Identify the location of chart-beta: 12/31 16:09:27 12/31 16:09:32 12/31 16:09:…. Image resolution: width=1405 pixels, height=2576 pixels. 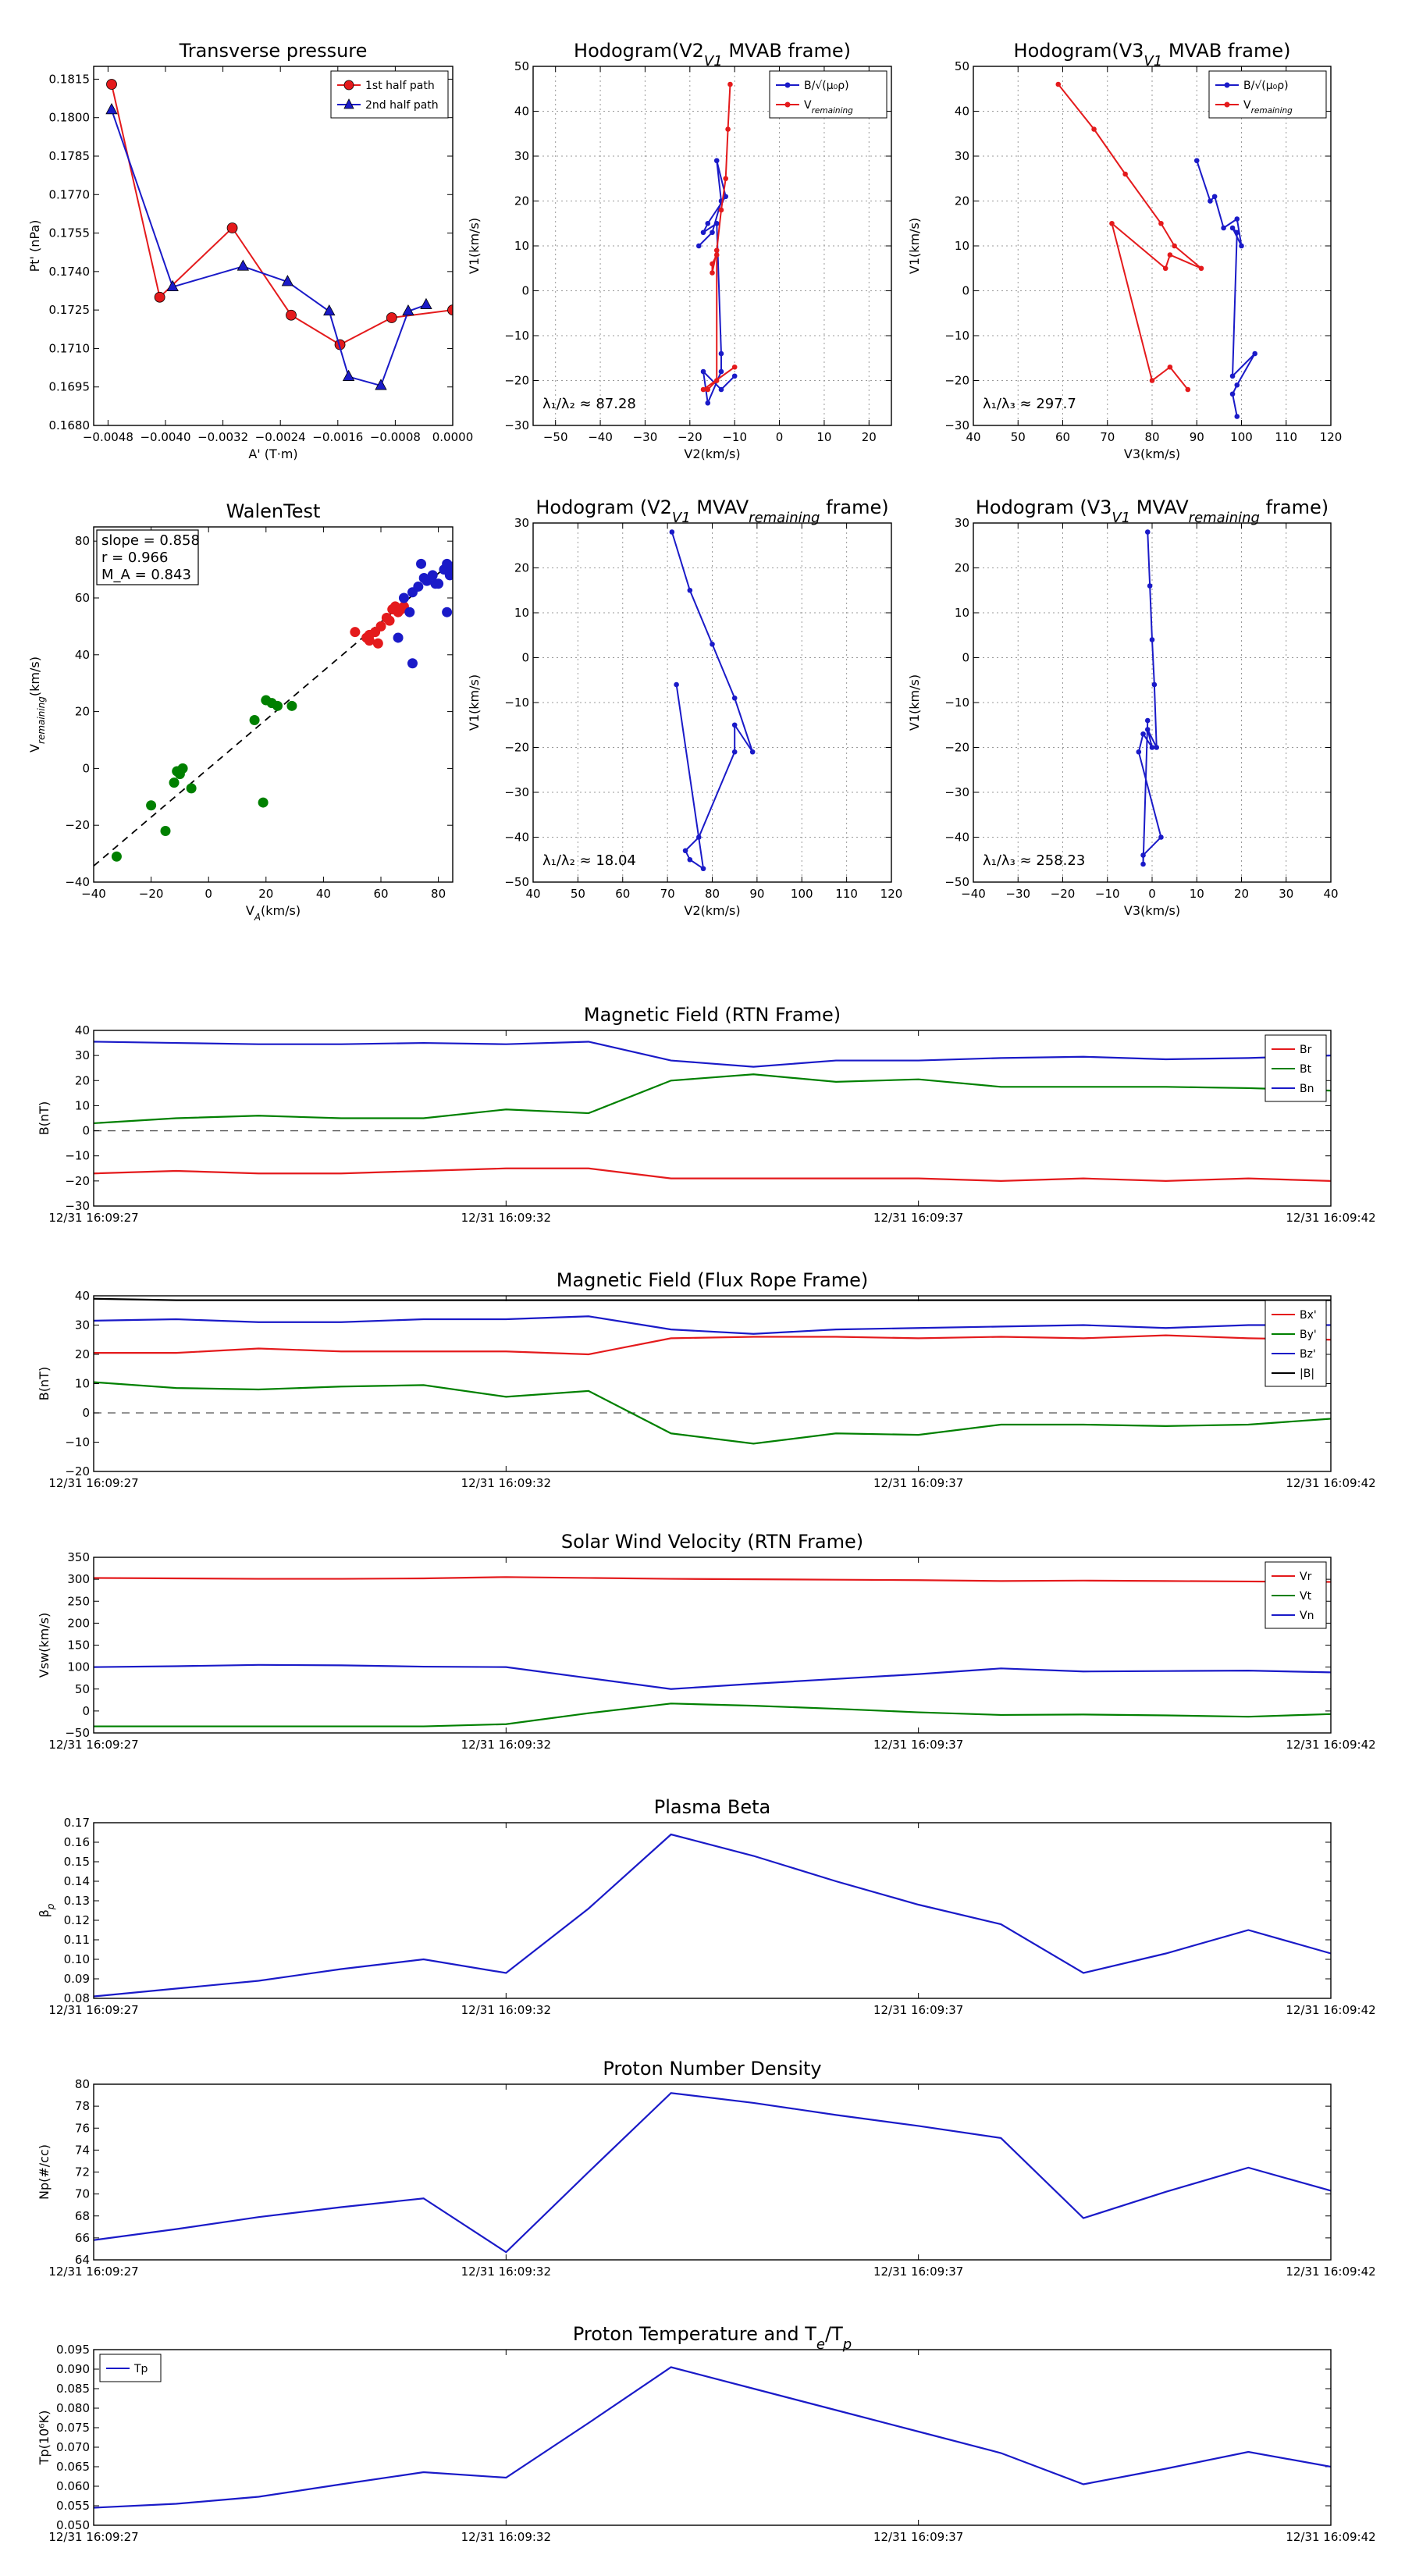
(707, 1906).